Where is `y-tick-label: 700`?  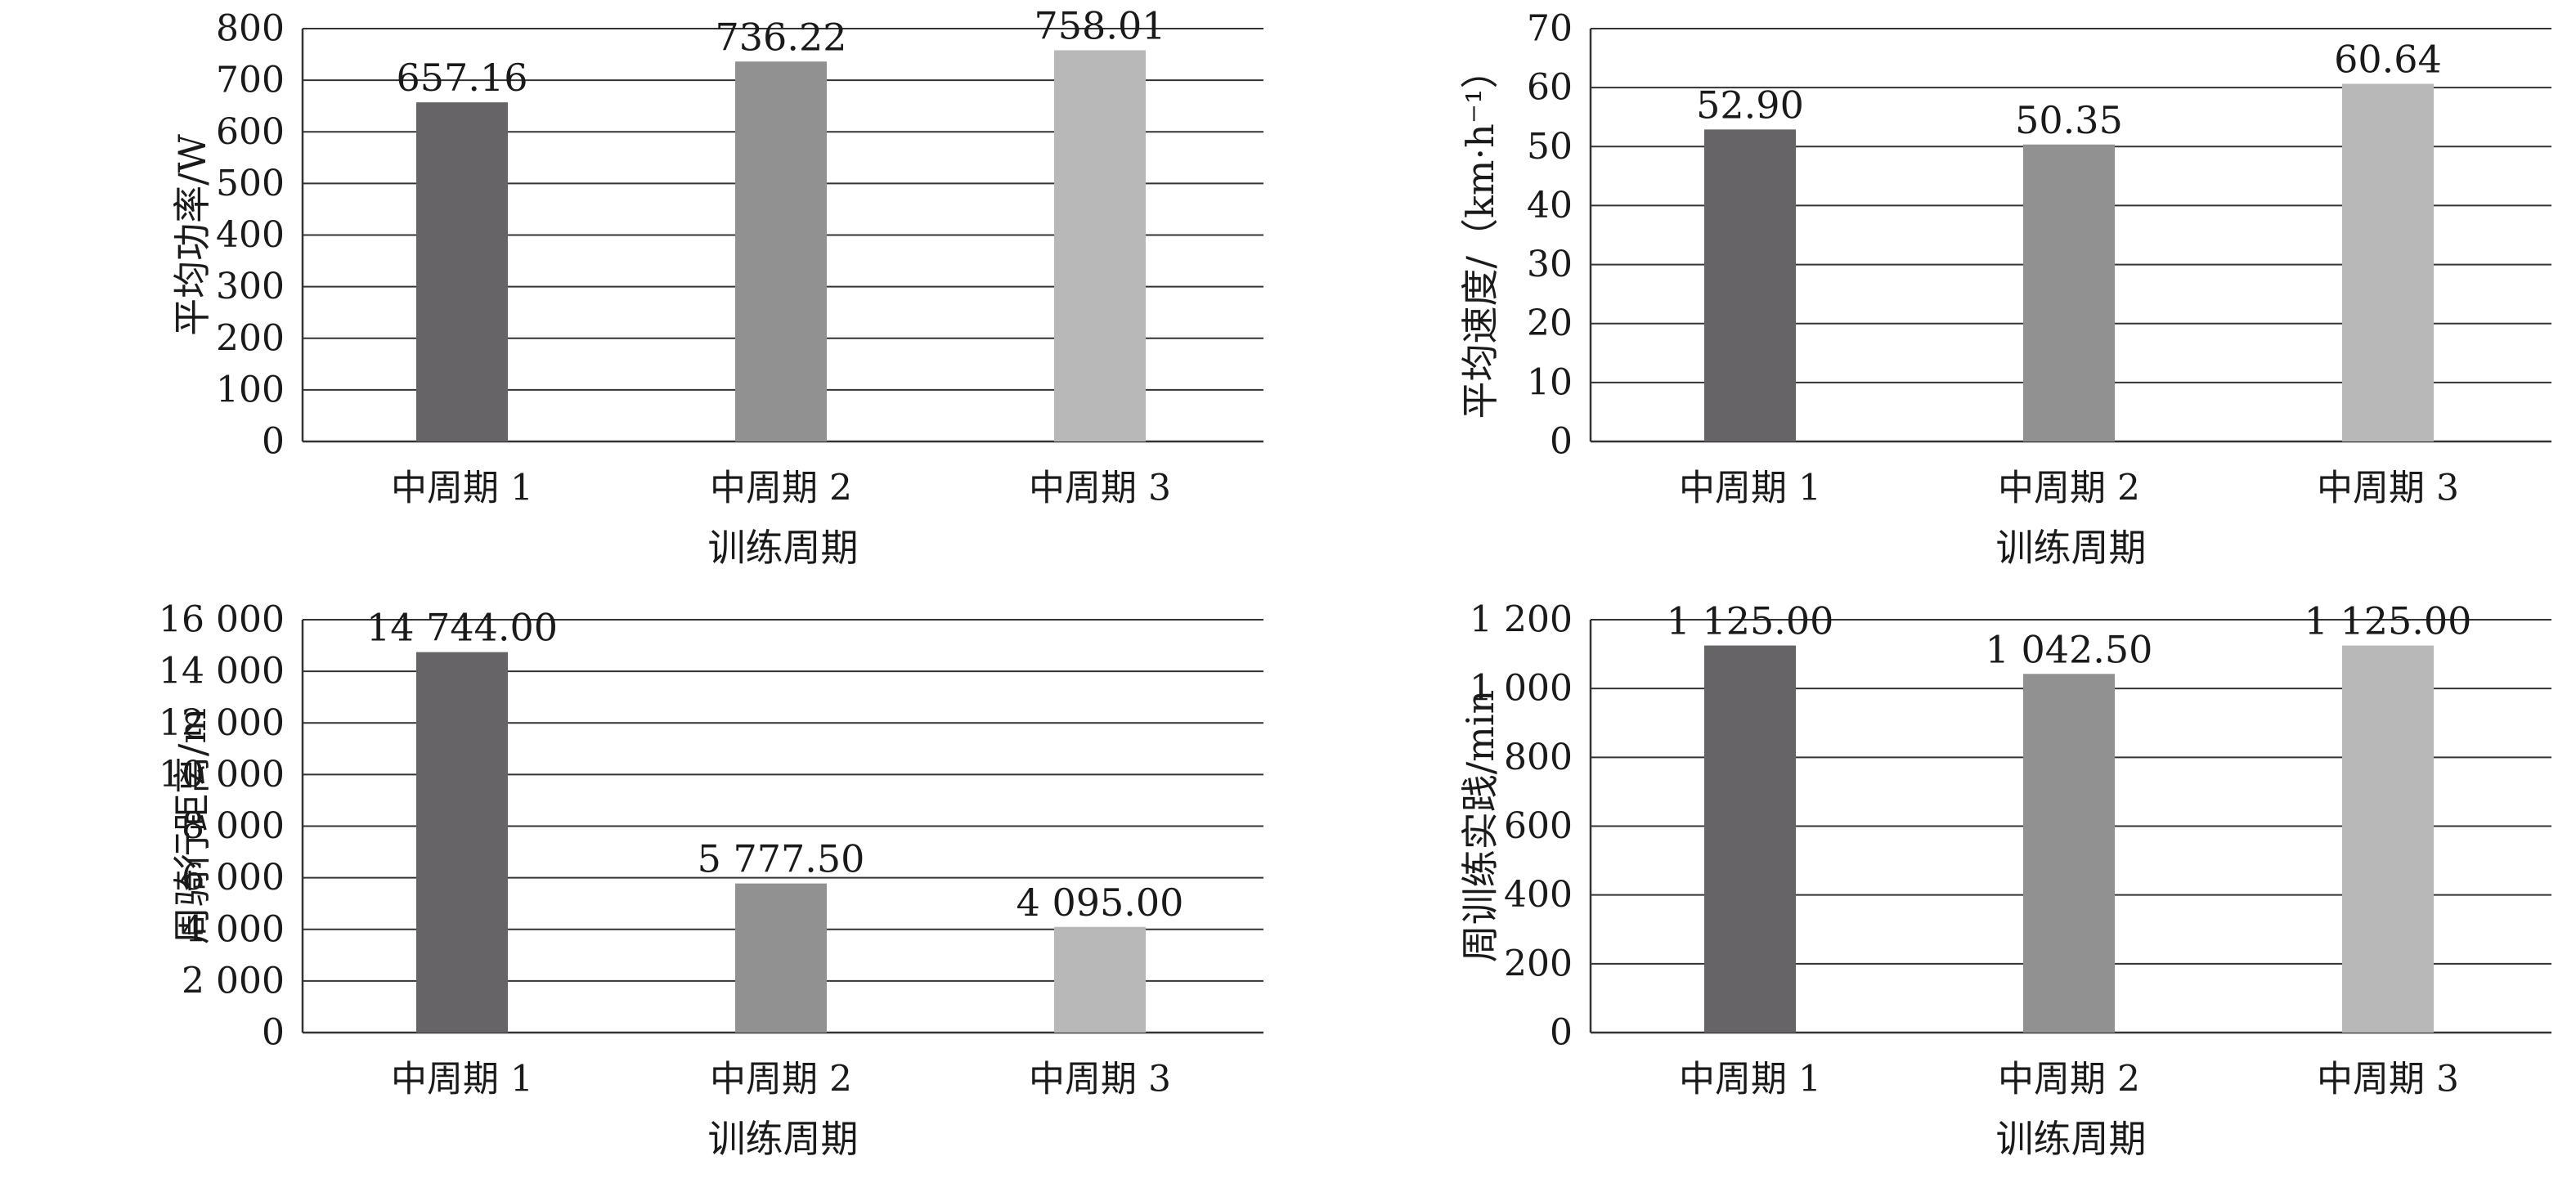 y-tick-label: 700 is located at coordinates (250, 80).